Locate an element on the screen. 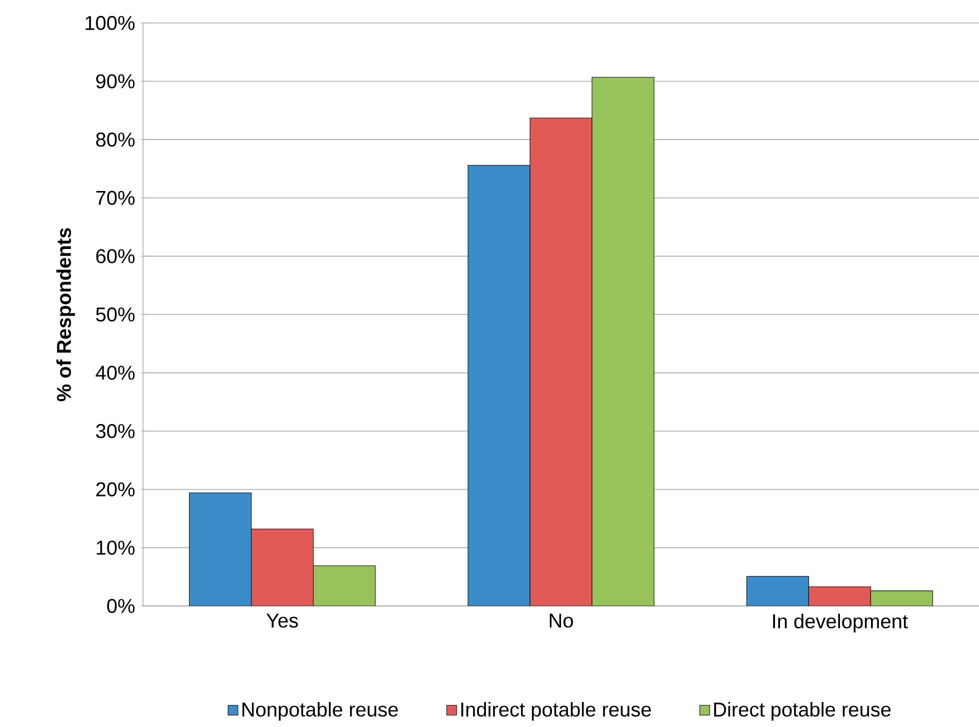  legend-label: Indirect potable reuse is located at coordinates (556, 711).